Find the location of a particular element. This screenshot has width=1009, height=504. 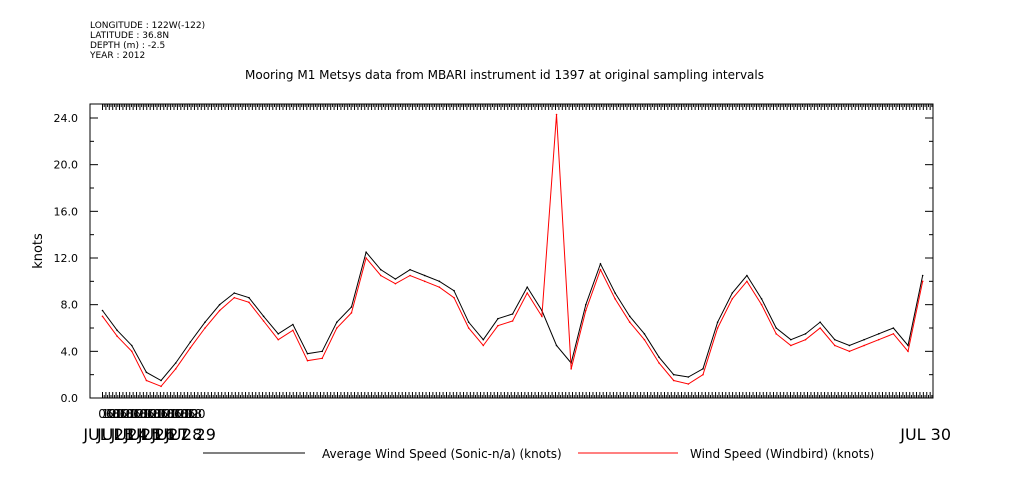

x-day-label: JUL 26 is located at coordinates (149, 434).